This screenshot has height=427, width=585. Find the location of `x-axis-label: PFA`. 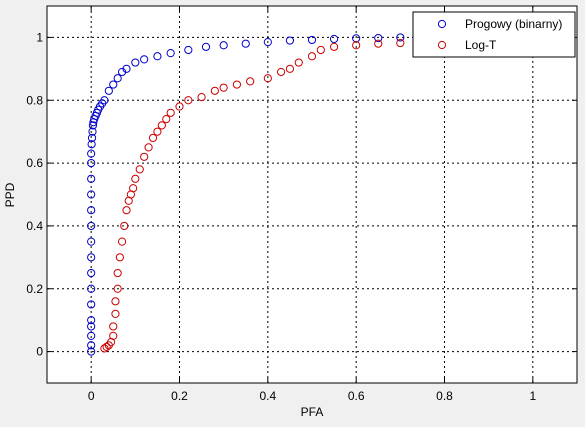

x-axis-label: PFA is located at coordinates (312, 412).